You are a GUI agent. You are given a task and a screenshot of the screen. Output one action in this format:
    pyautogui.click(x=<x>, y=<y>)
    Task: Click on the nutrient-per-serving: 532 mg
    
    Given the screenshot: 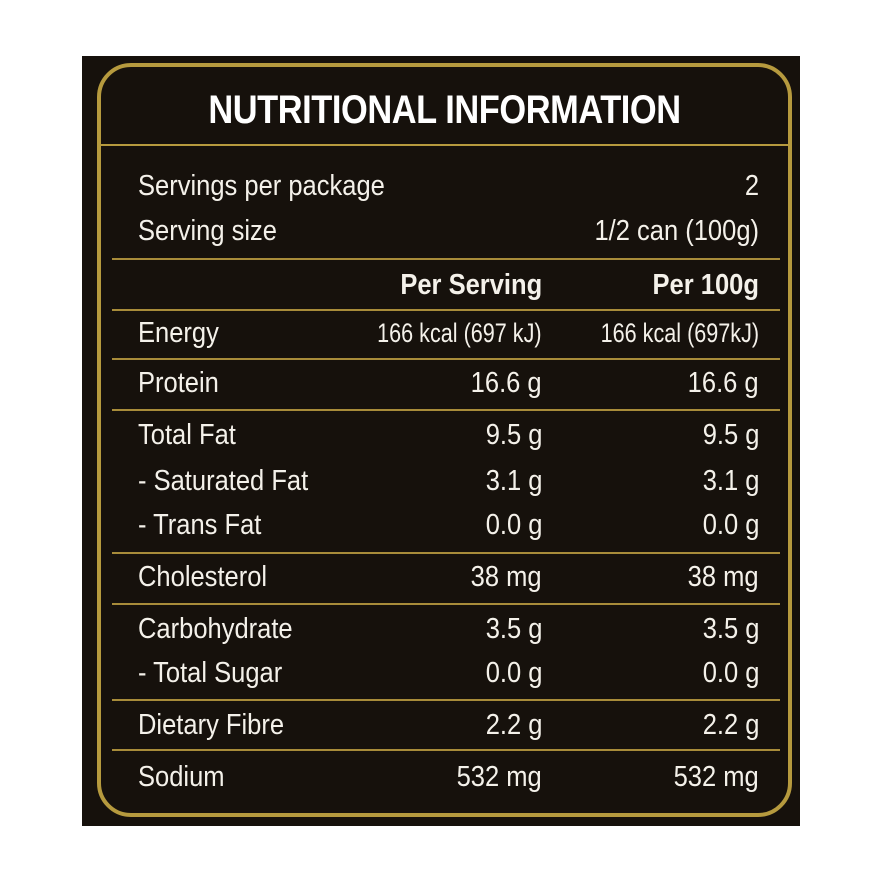 What is the action you would take?
    pyautogui.click(x=499, y=777)
    